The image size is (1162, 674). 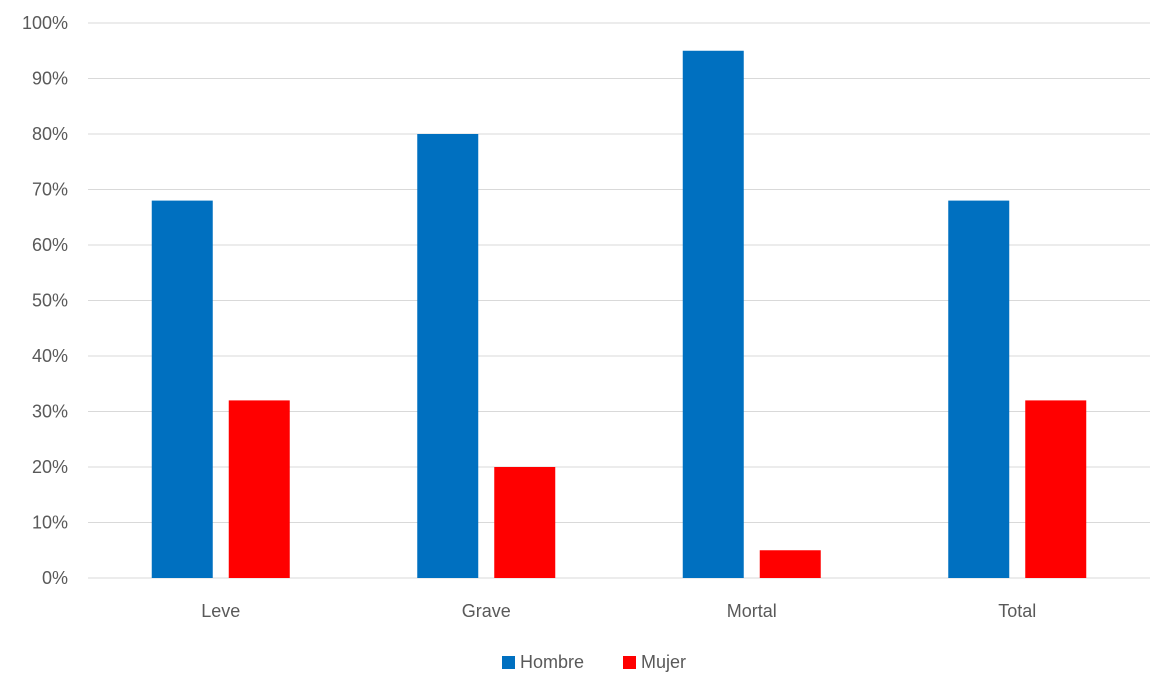 I want to click on y-tick-label: 20%, so click(x=50, y=467).